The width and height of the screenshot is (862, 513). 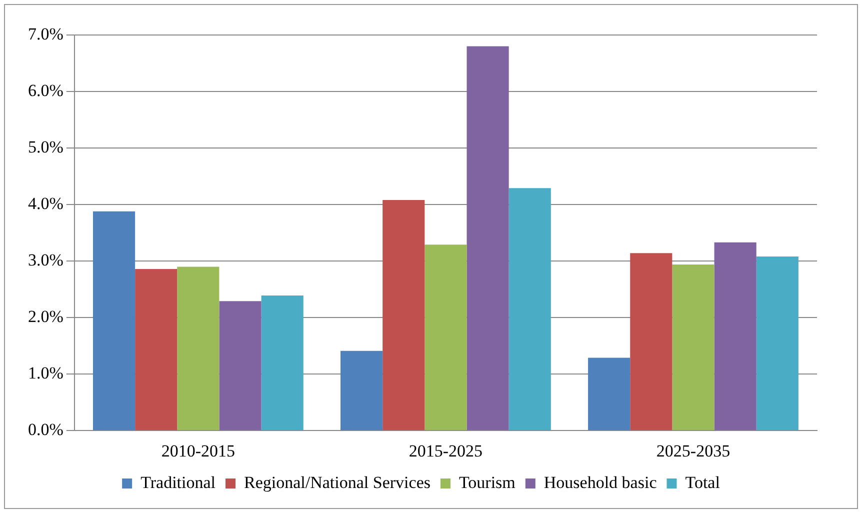 What do you see at coordinates (46, 34) in the screenshot?
I see `y-tick-label: 7.0%` at bounding box center [46, 34].